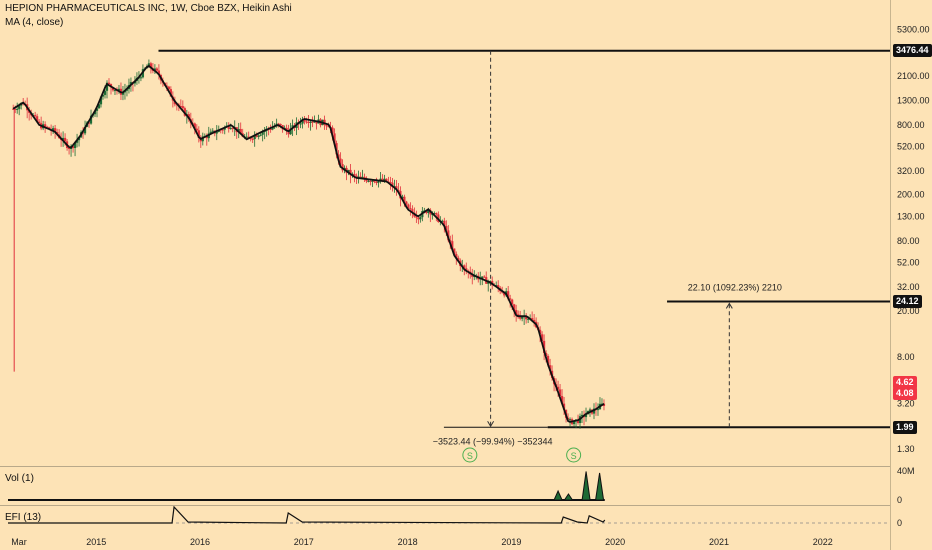  What do you see at coordinates (906, 403) in the screenshot?
I see `price-tick-label: 3.20` at bounding box center [906, 403].